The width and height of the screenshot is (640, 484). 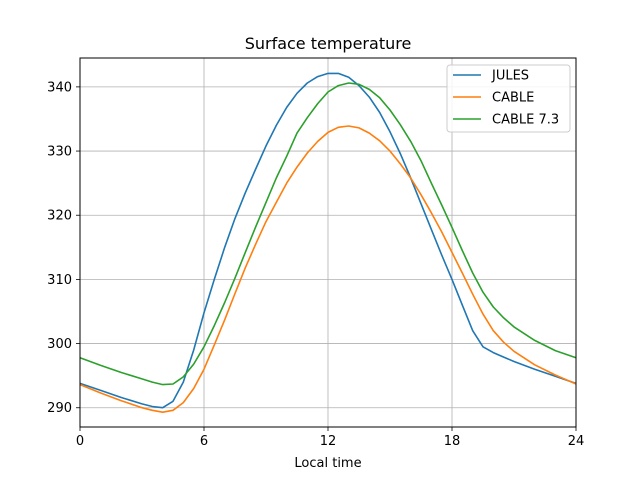 I want to click on x-tick-label: 18, so click(x=452, y=441).